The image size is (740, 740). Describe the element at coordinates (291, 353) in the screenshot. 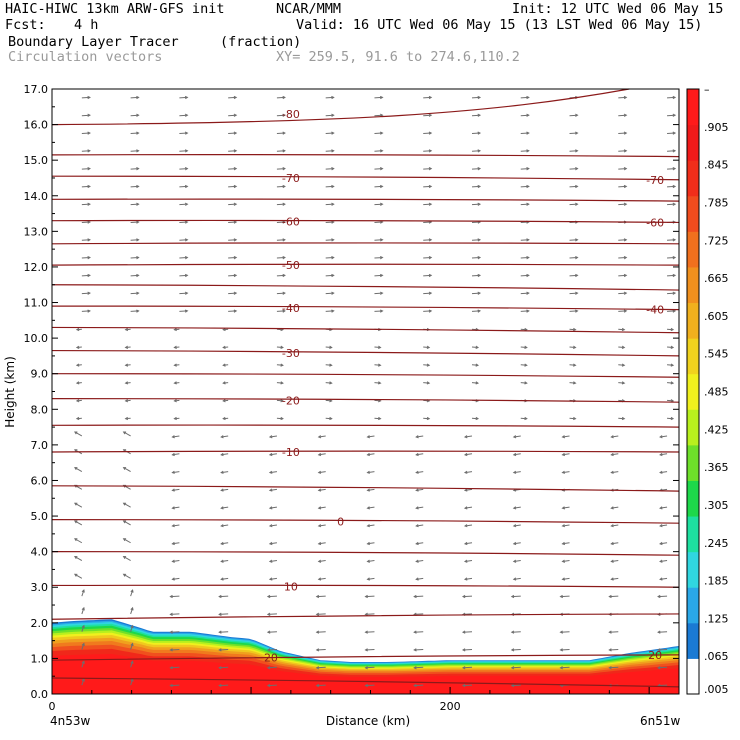

I see `contour-label: -30` at that location.